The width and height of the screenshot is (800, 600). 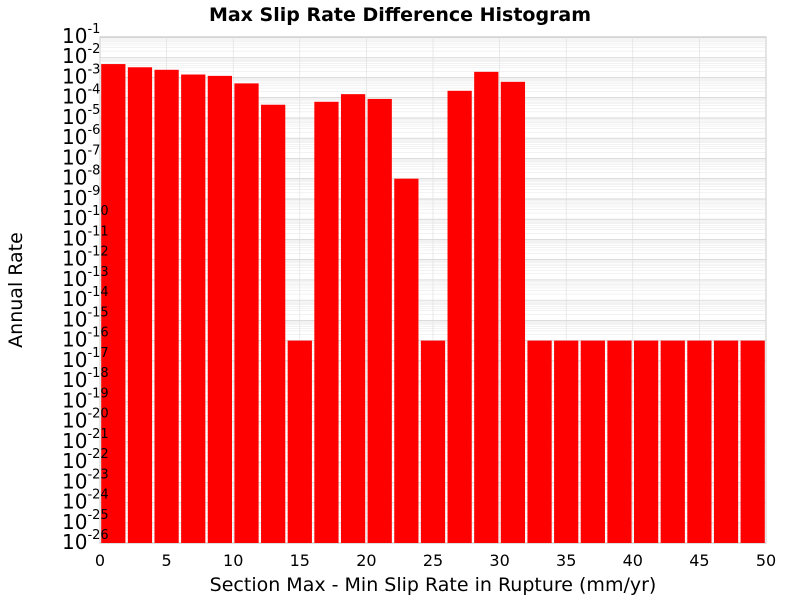 I want to click on y-tick-label: 10⁻¹⁶, so click(x=85, y=339).